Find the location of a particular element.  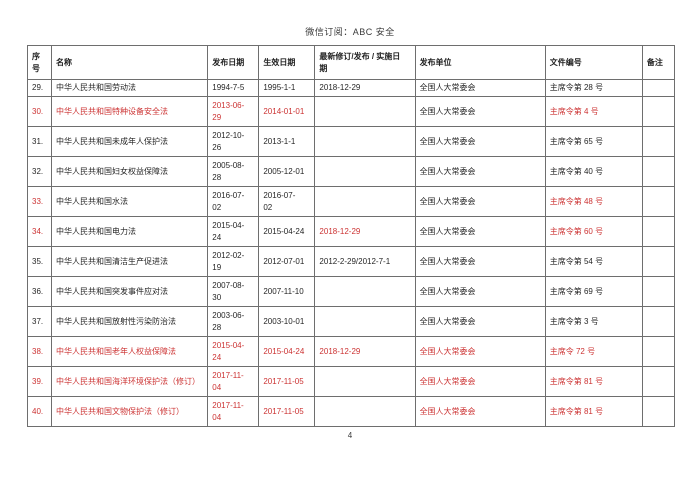

cell-name: 中华人民共和国电力法 is located at coordinates (130, 231).